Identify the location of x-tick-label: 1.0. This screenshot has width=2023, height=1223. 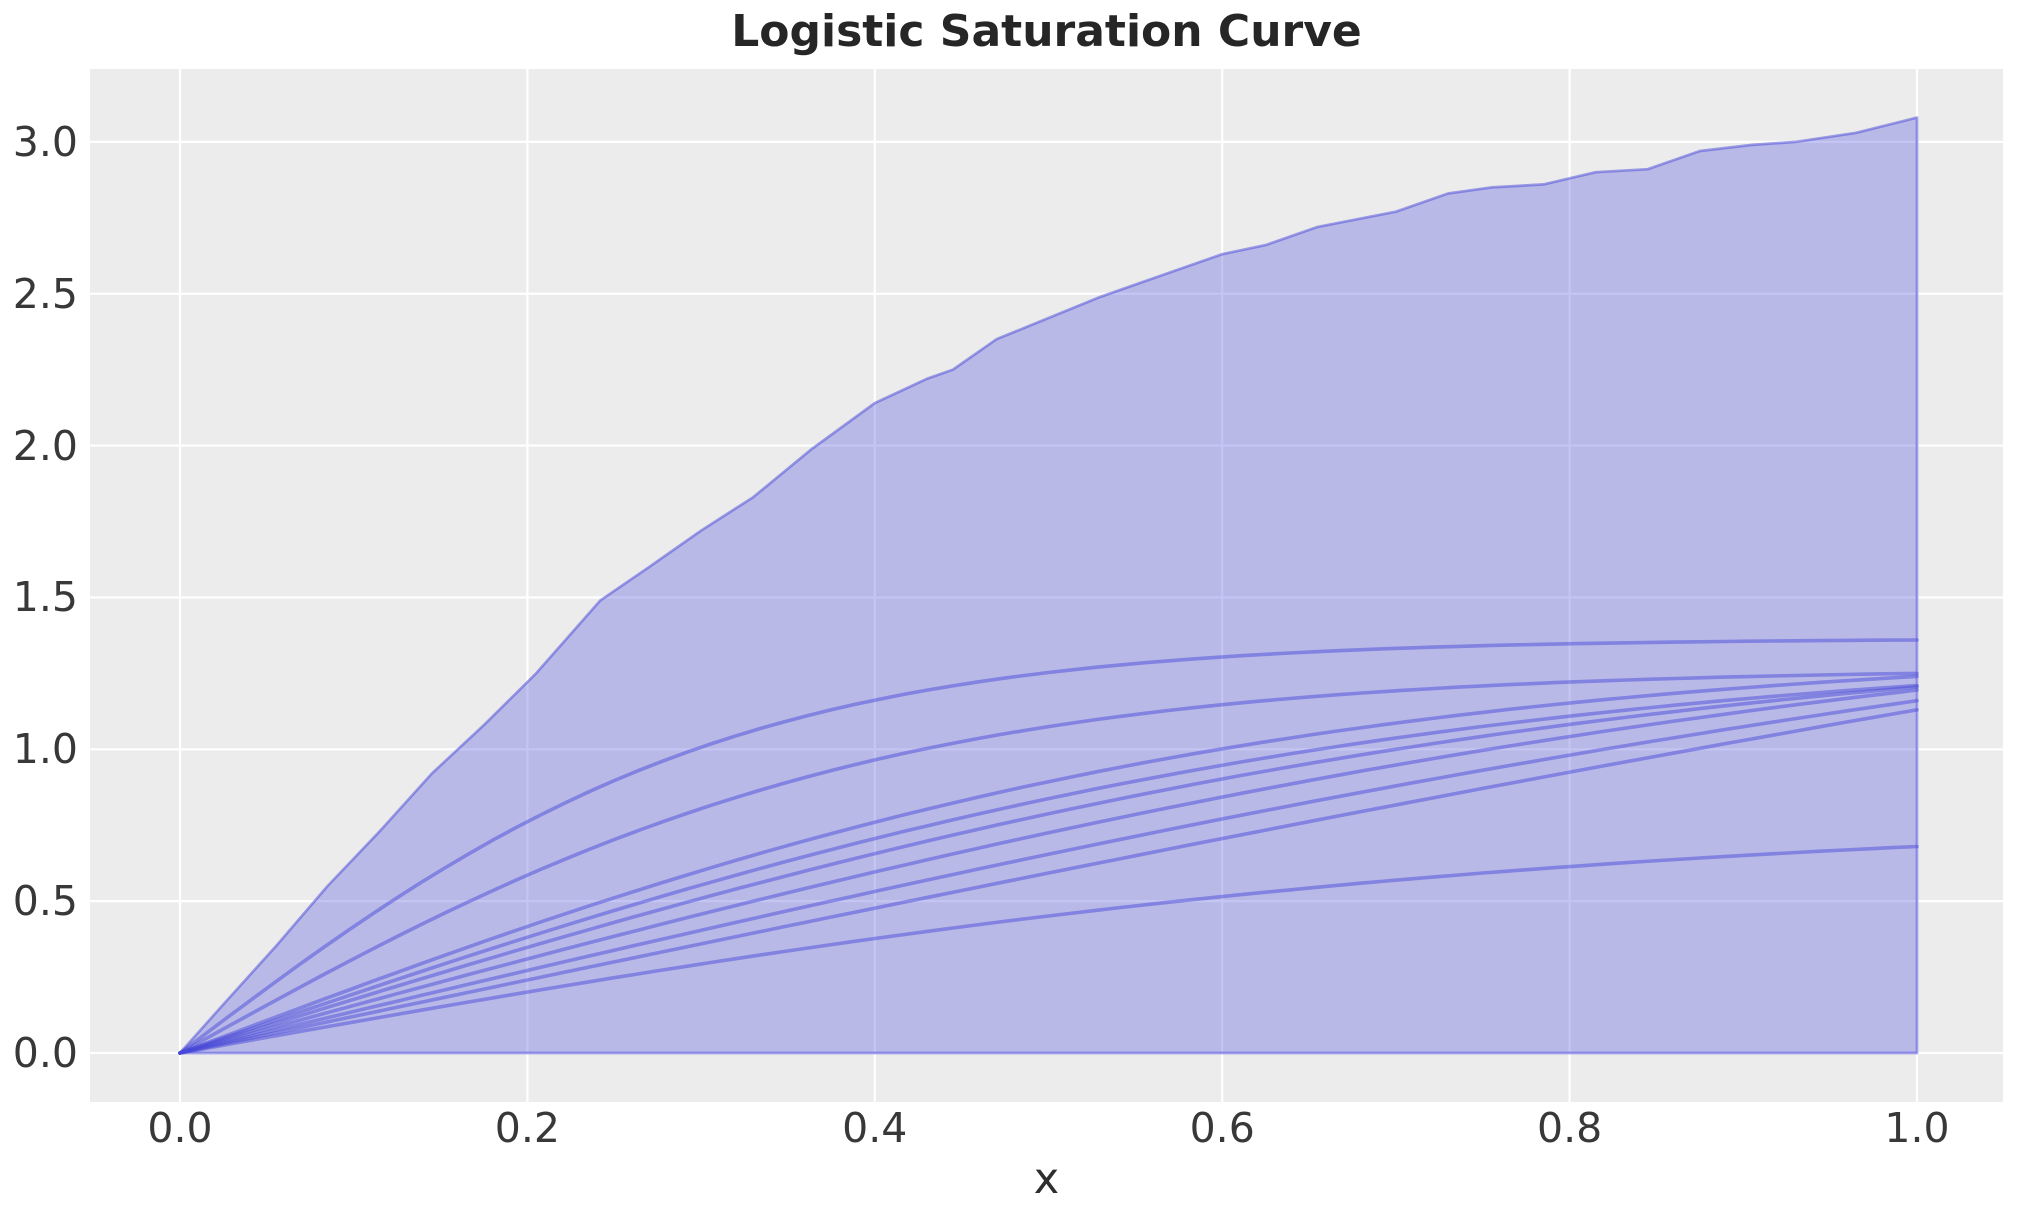
(1917, 1128).